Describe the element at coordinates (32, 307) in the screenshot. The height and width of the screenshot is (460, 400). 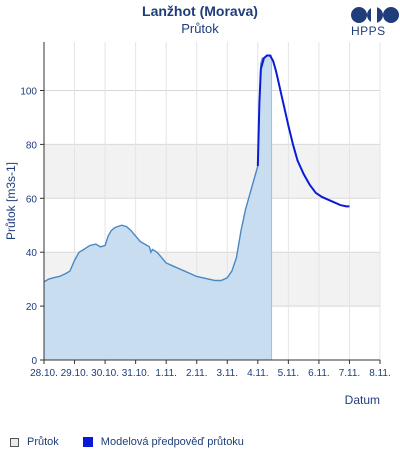
I see `y-tick-label: 20` at that location.